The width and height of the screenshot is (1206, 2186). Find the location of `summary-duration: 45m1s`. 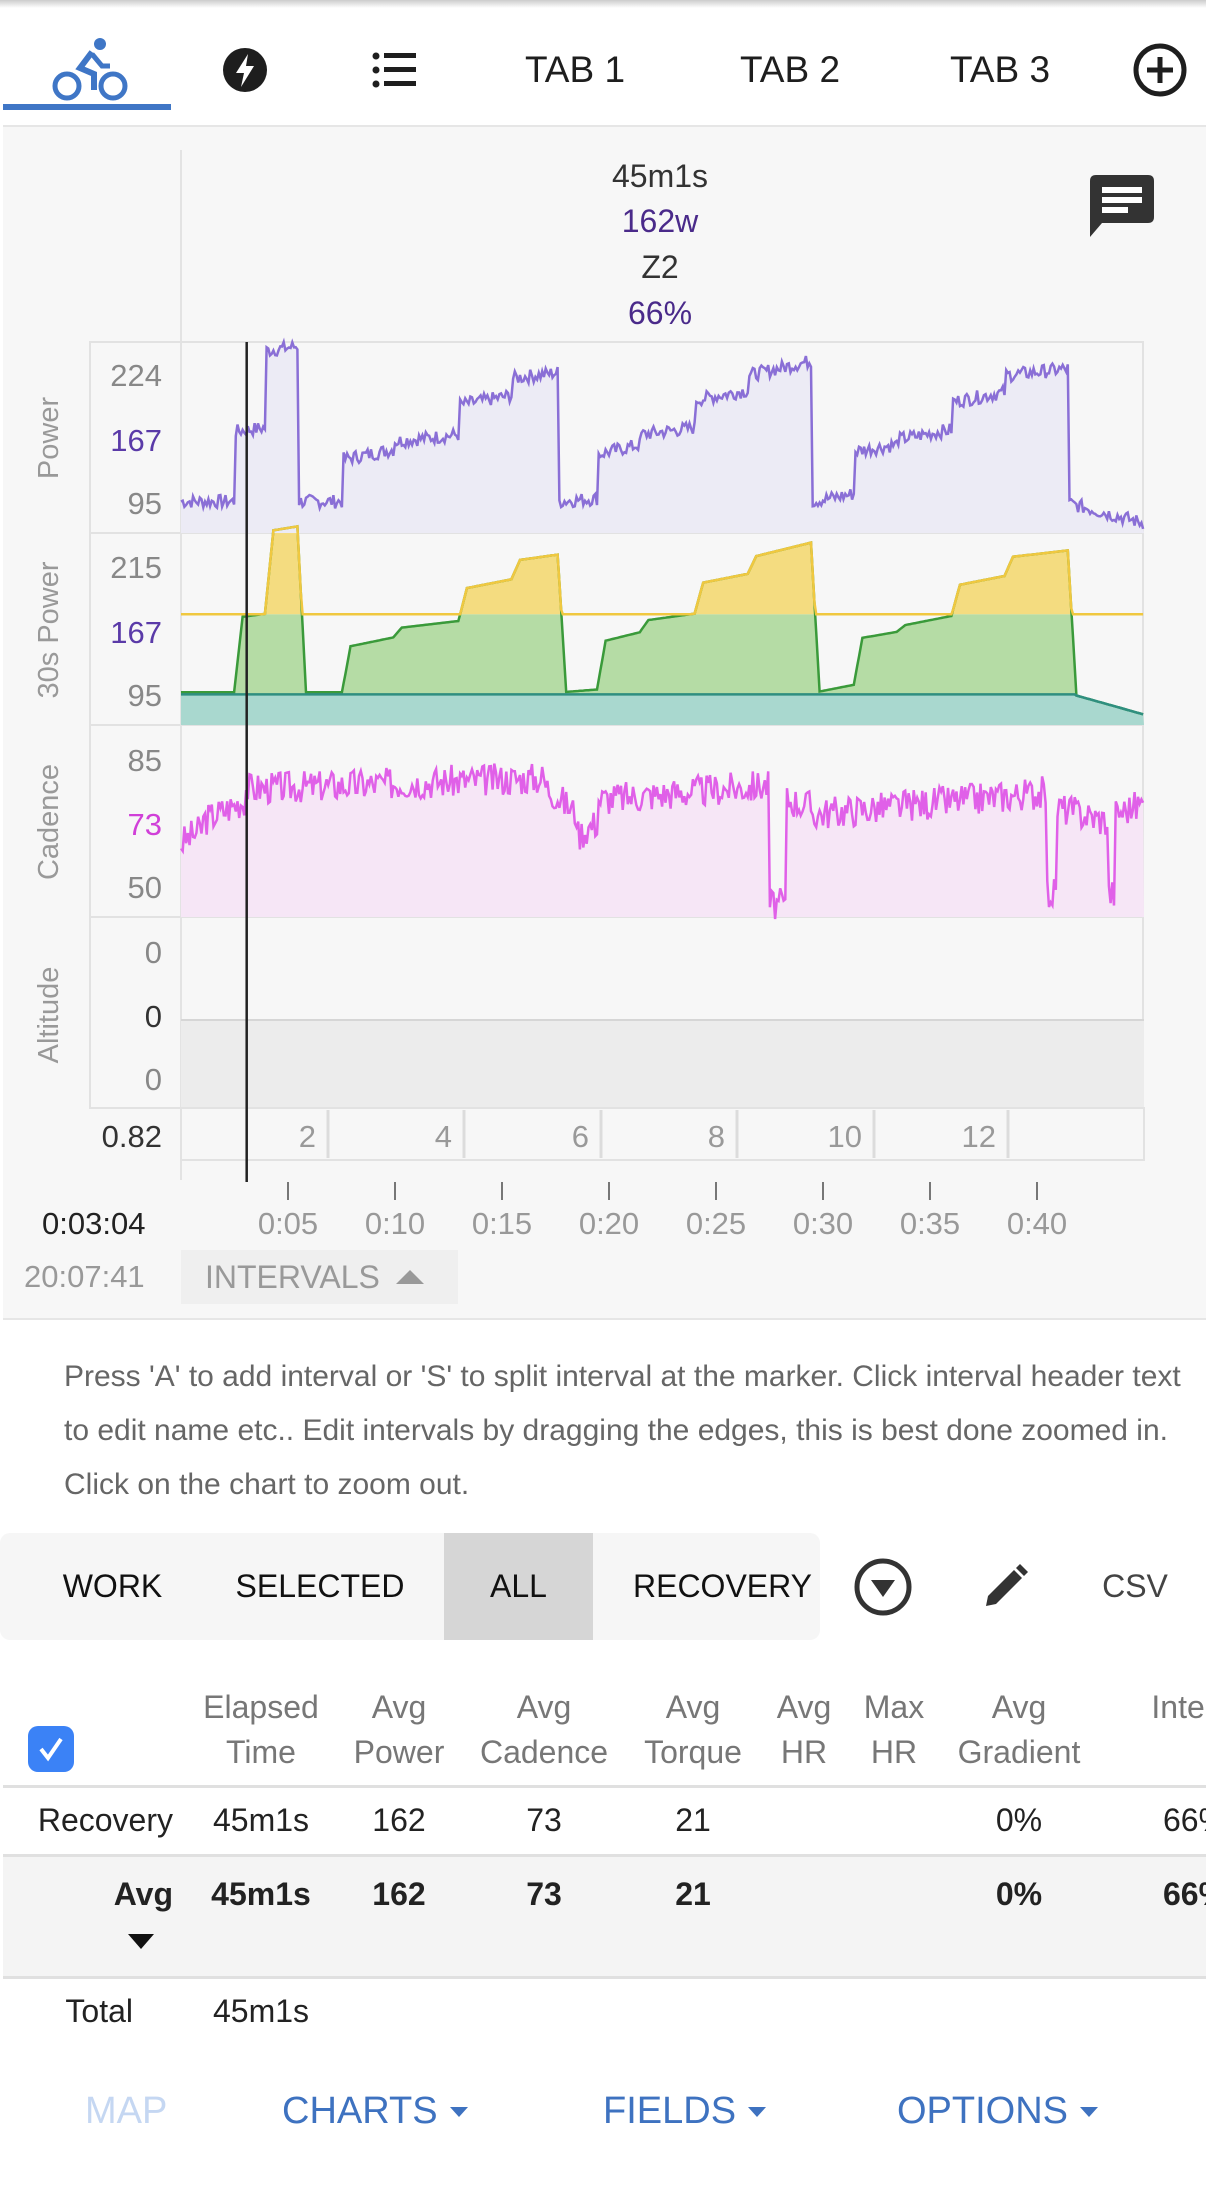

summary-duration: 45m1s is located at coordinates (660, 176).